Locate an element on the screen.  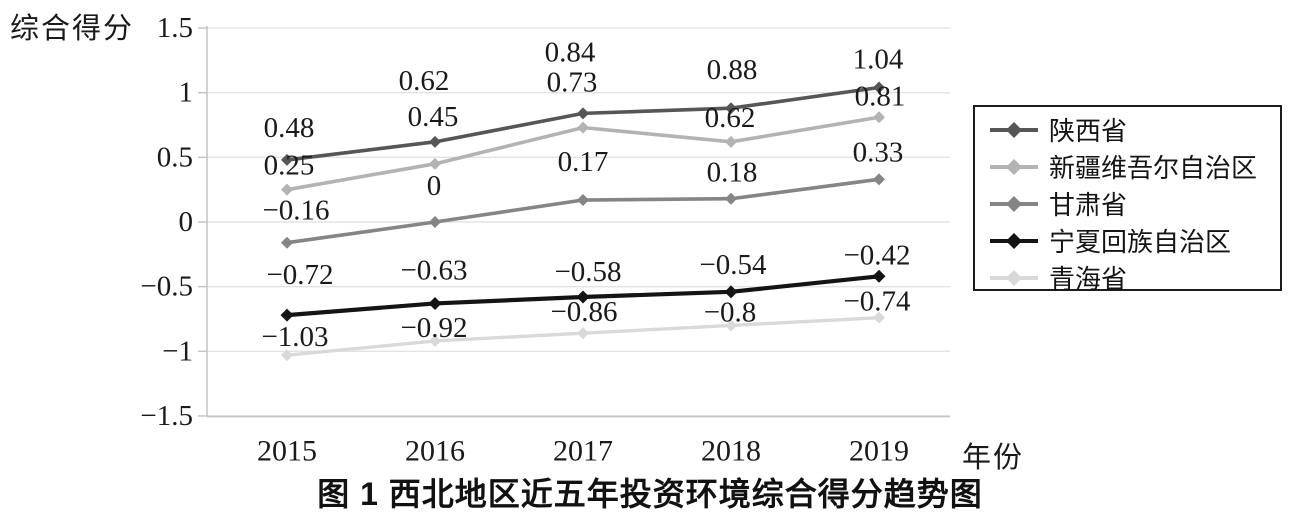
legend: 陕西省 新疆维吾尔自治区 甘肃省 宁夏回族自治区 is located at coordinates (1127, 199).